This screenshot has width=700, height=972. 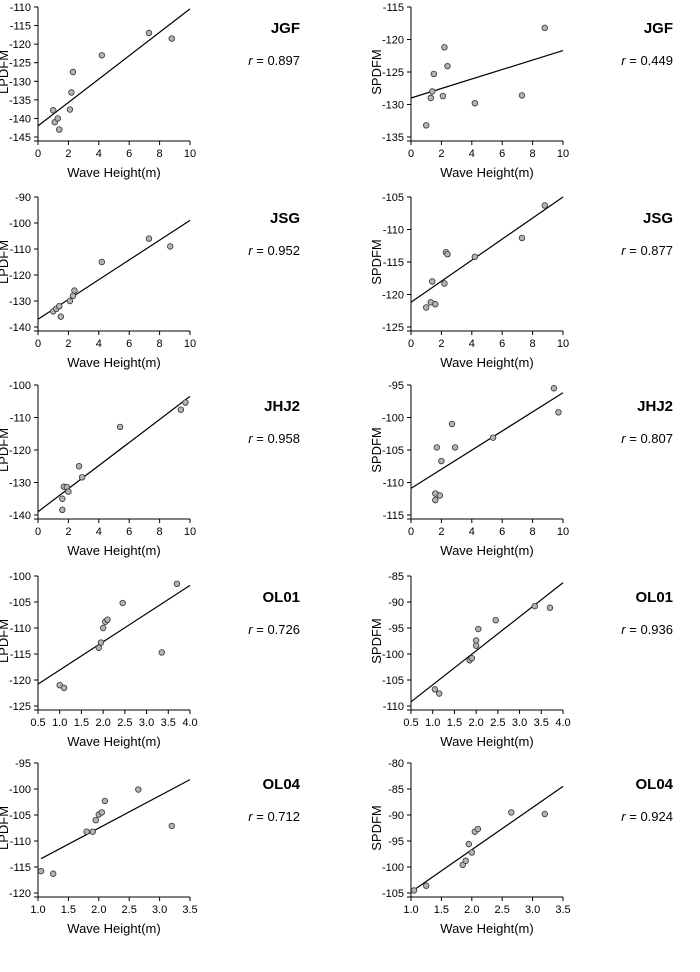 I want to click on correlation-value: = 0.924, so click(x=651, y=816).